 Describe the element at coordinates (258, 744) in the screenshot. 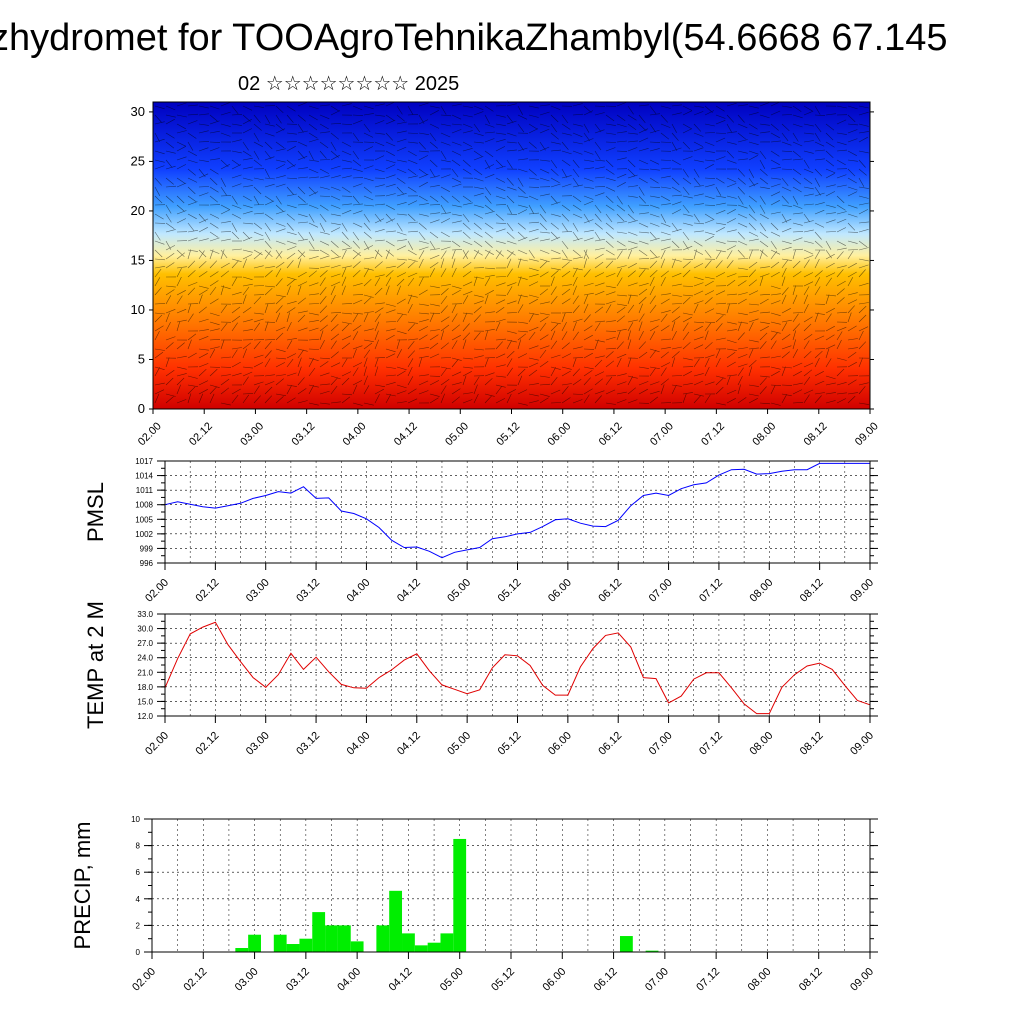

I see `x-tick-label: 03.00` at that location.